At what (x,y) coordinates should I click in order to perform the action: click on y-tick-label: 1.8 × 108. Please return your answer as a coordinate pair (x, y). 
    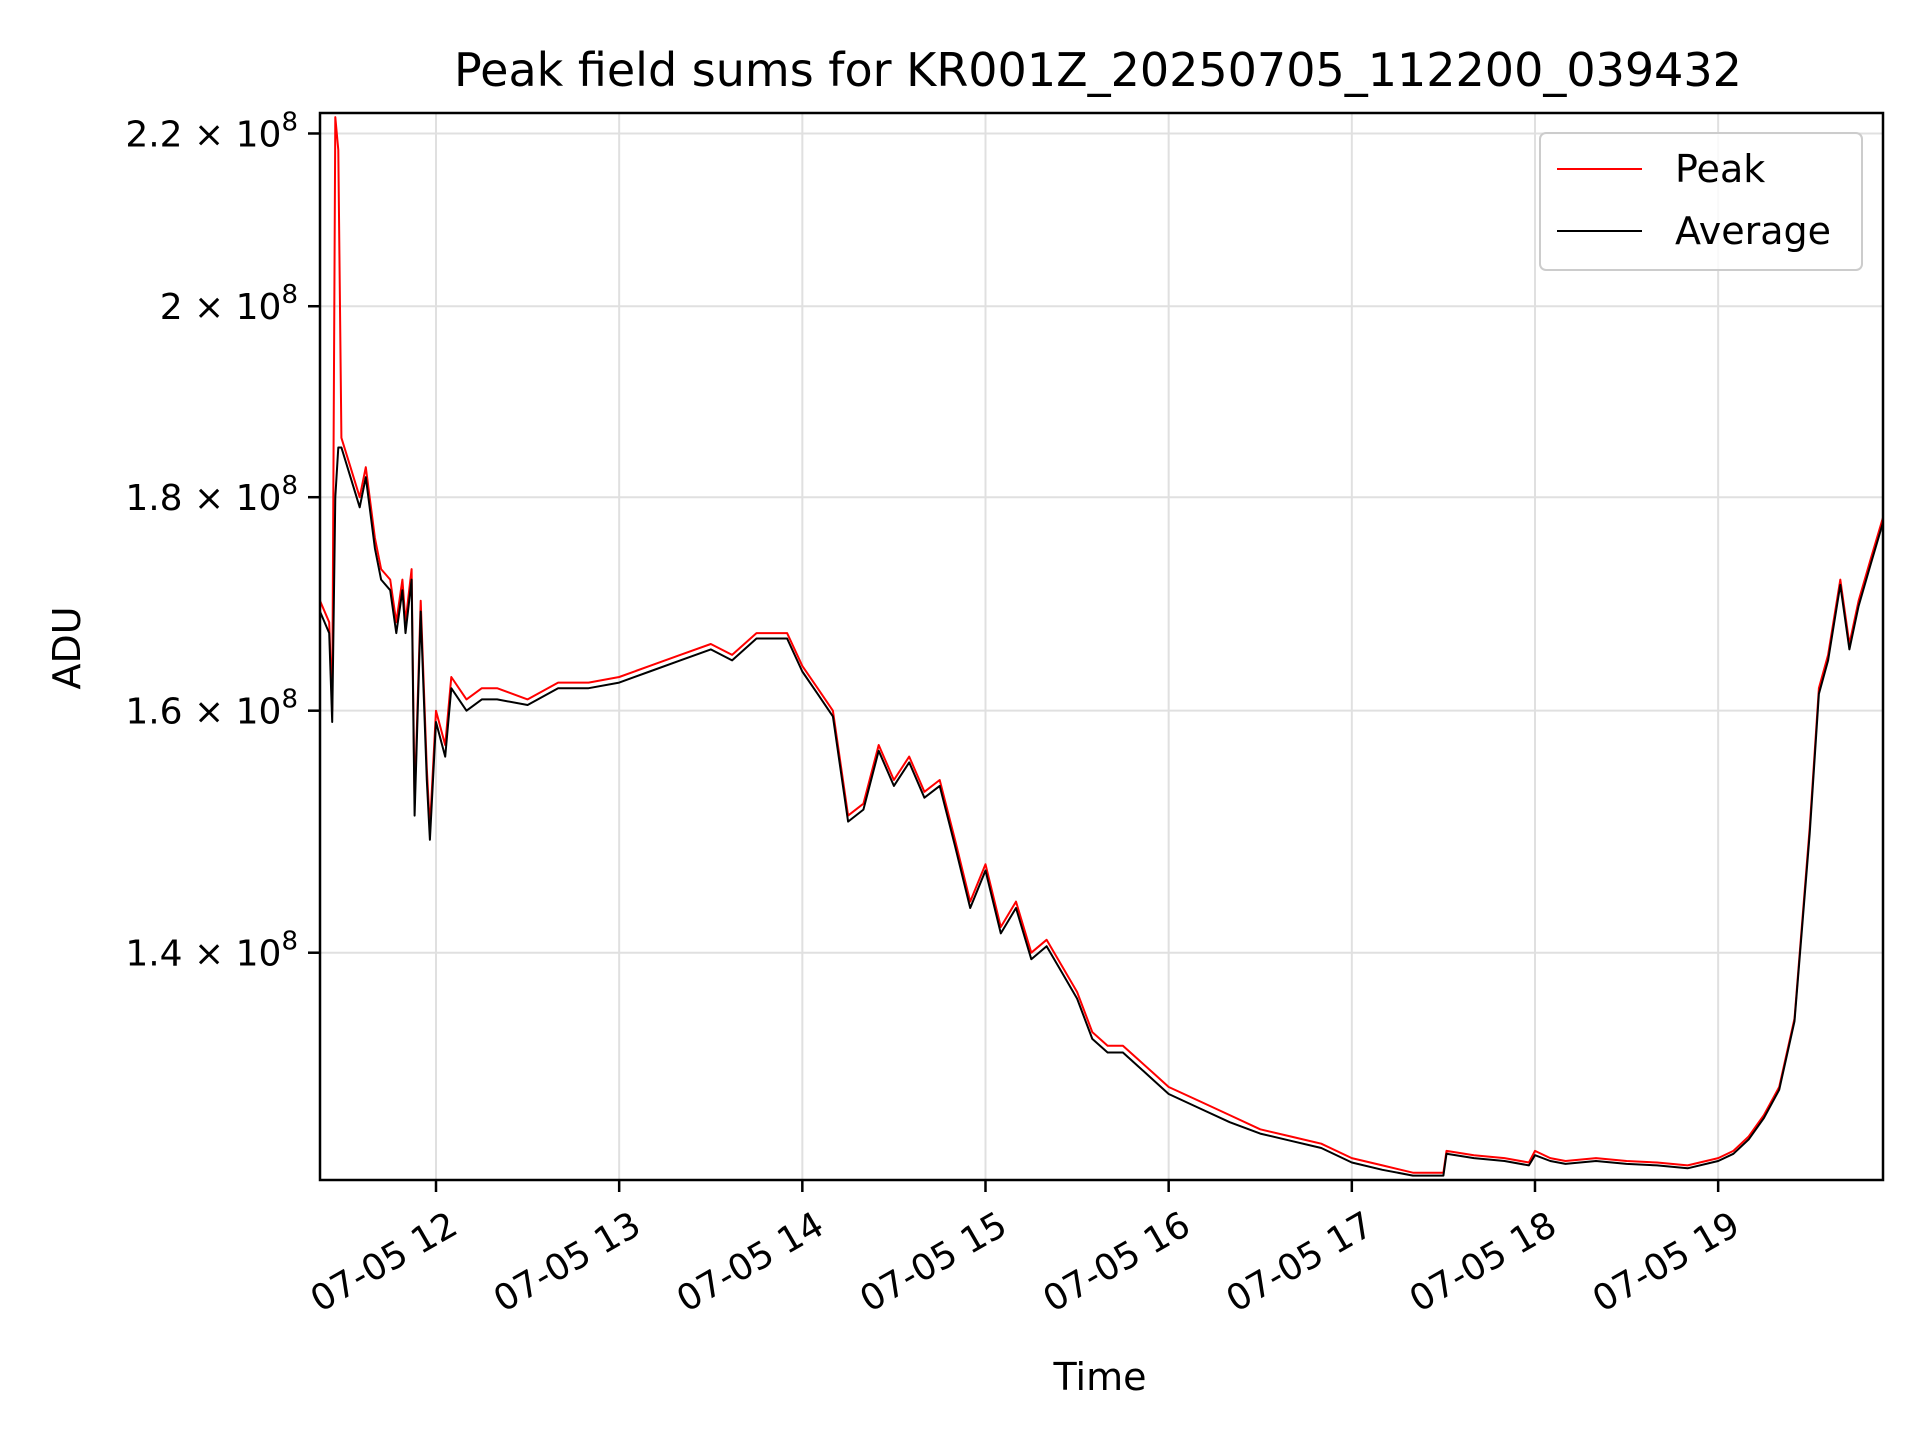
    Looking at the image, I should click on (211, 495).